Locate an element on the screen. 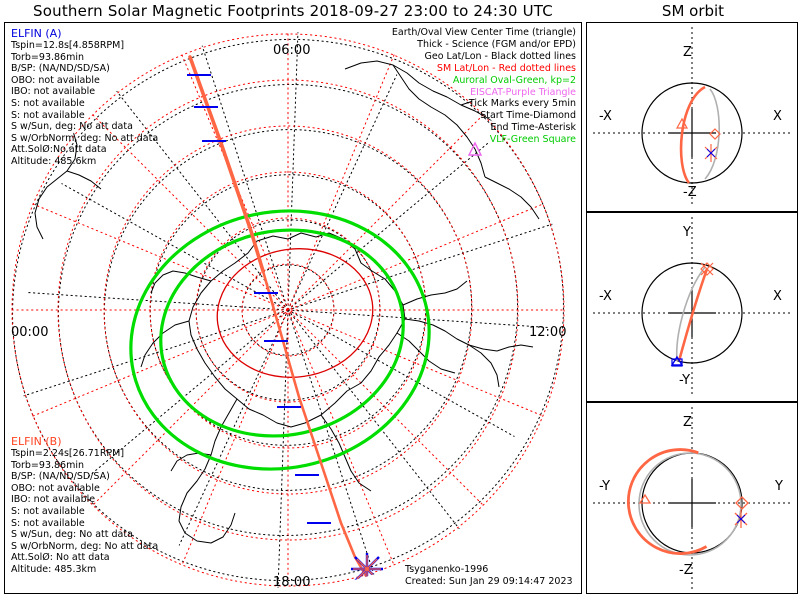  start-time-diamond is located at coordinates (397, 581).